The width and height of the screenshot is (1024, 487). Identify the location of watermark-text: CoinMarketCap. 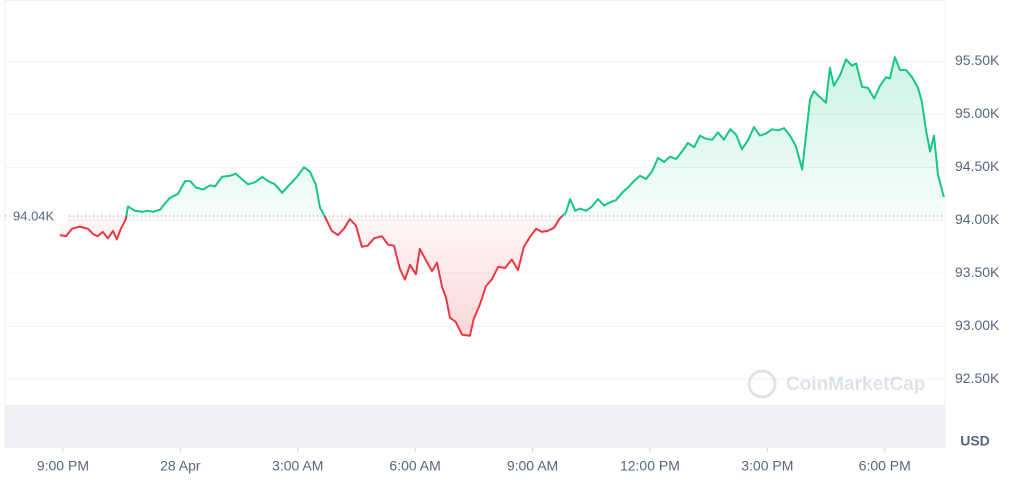
(855, 384).